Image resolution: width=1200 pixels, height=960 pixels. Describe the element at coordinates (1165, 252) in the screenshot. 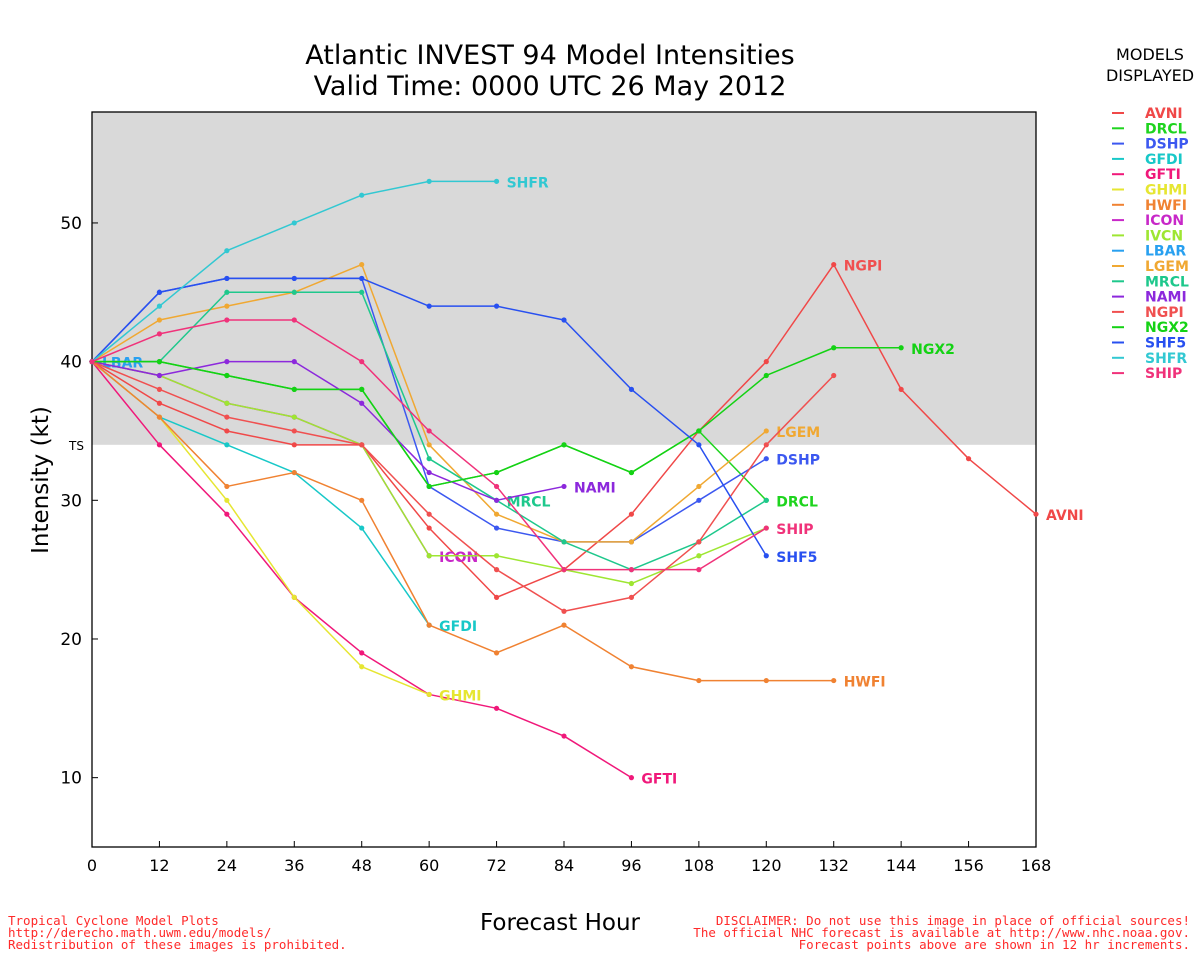

I see `legend-label-lbar: LBAR` at that location.